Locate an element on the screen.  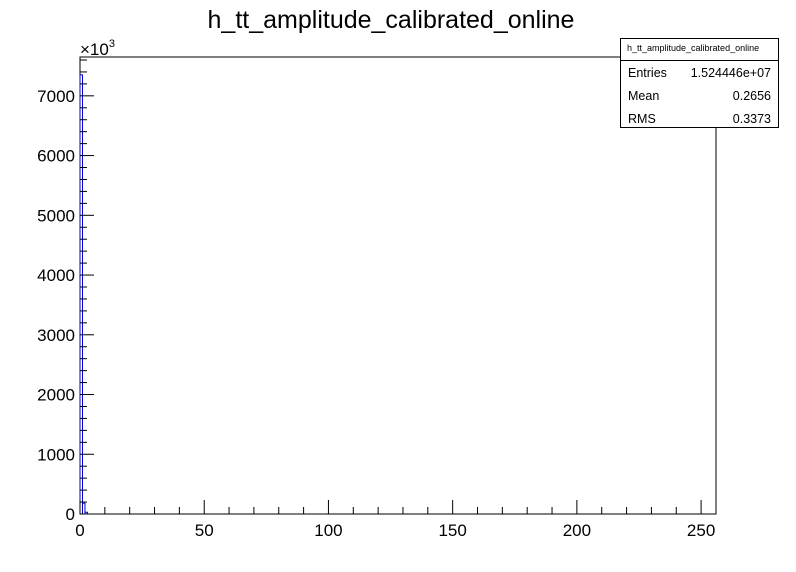
y-tick-label: 7000 is located at coordinates (56, 96).